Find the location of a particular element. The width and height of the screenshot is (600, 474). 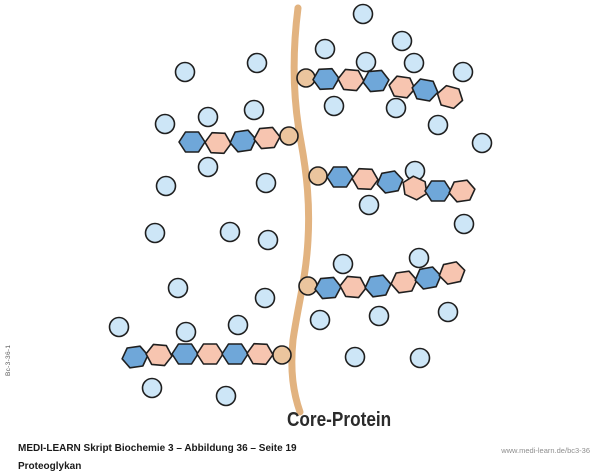

core-protein-label: Core-Protein is located at coordinates (339, 420).